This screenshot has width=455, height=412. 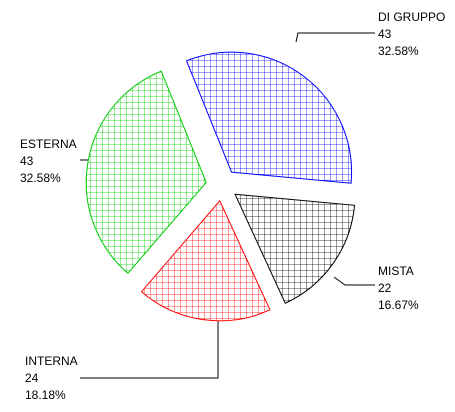 What do you see at coordinates (32, 378) in the screenshot?
I see `slice-value: 24` at bounding box center [32, 378].